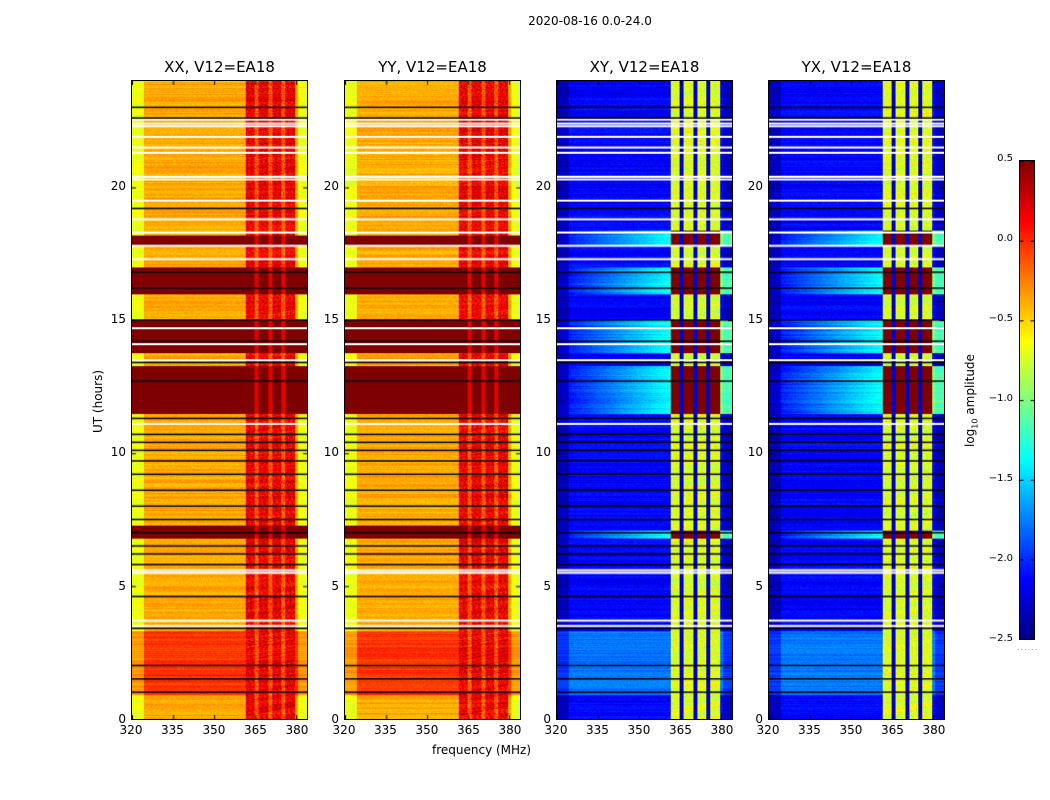  I want to click on heatmap-canvas-yy, so click(432, 400).